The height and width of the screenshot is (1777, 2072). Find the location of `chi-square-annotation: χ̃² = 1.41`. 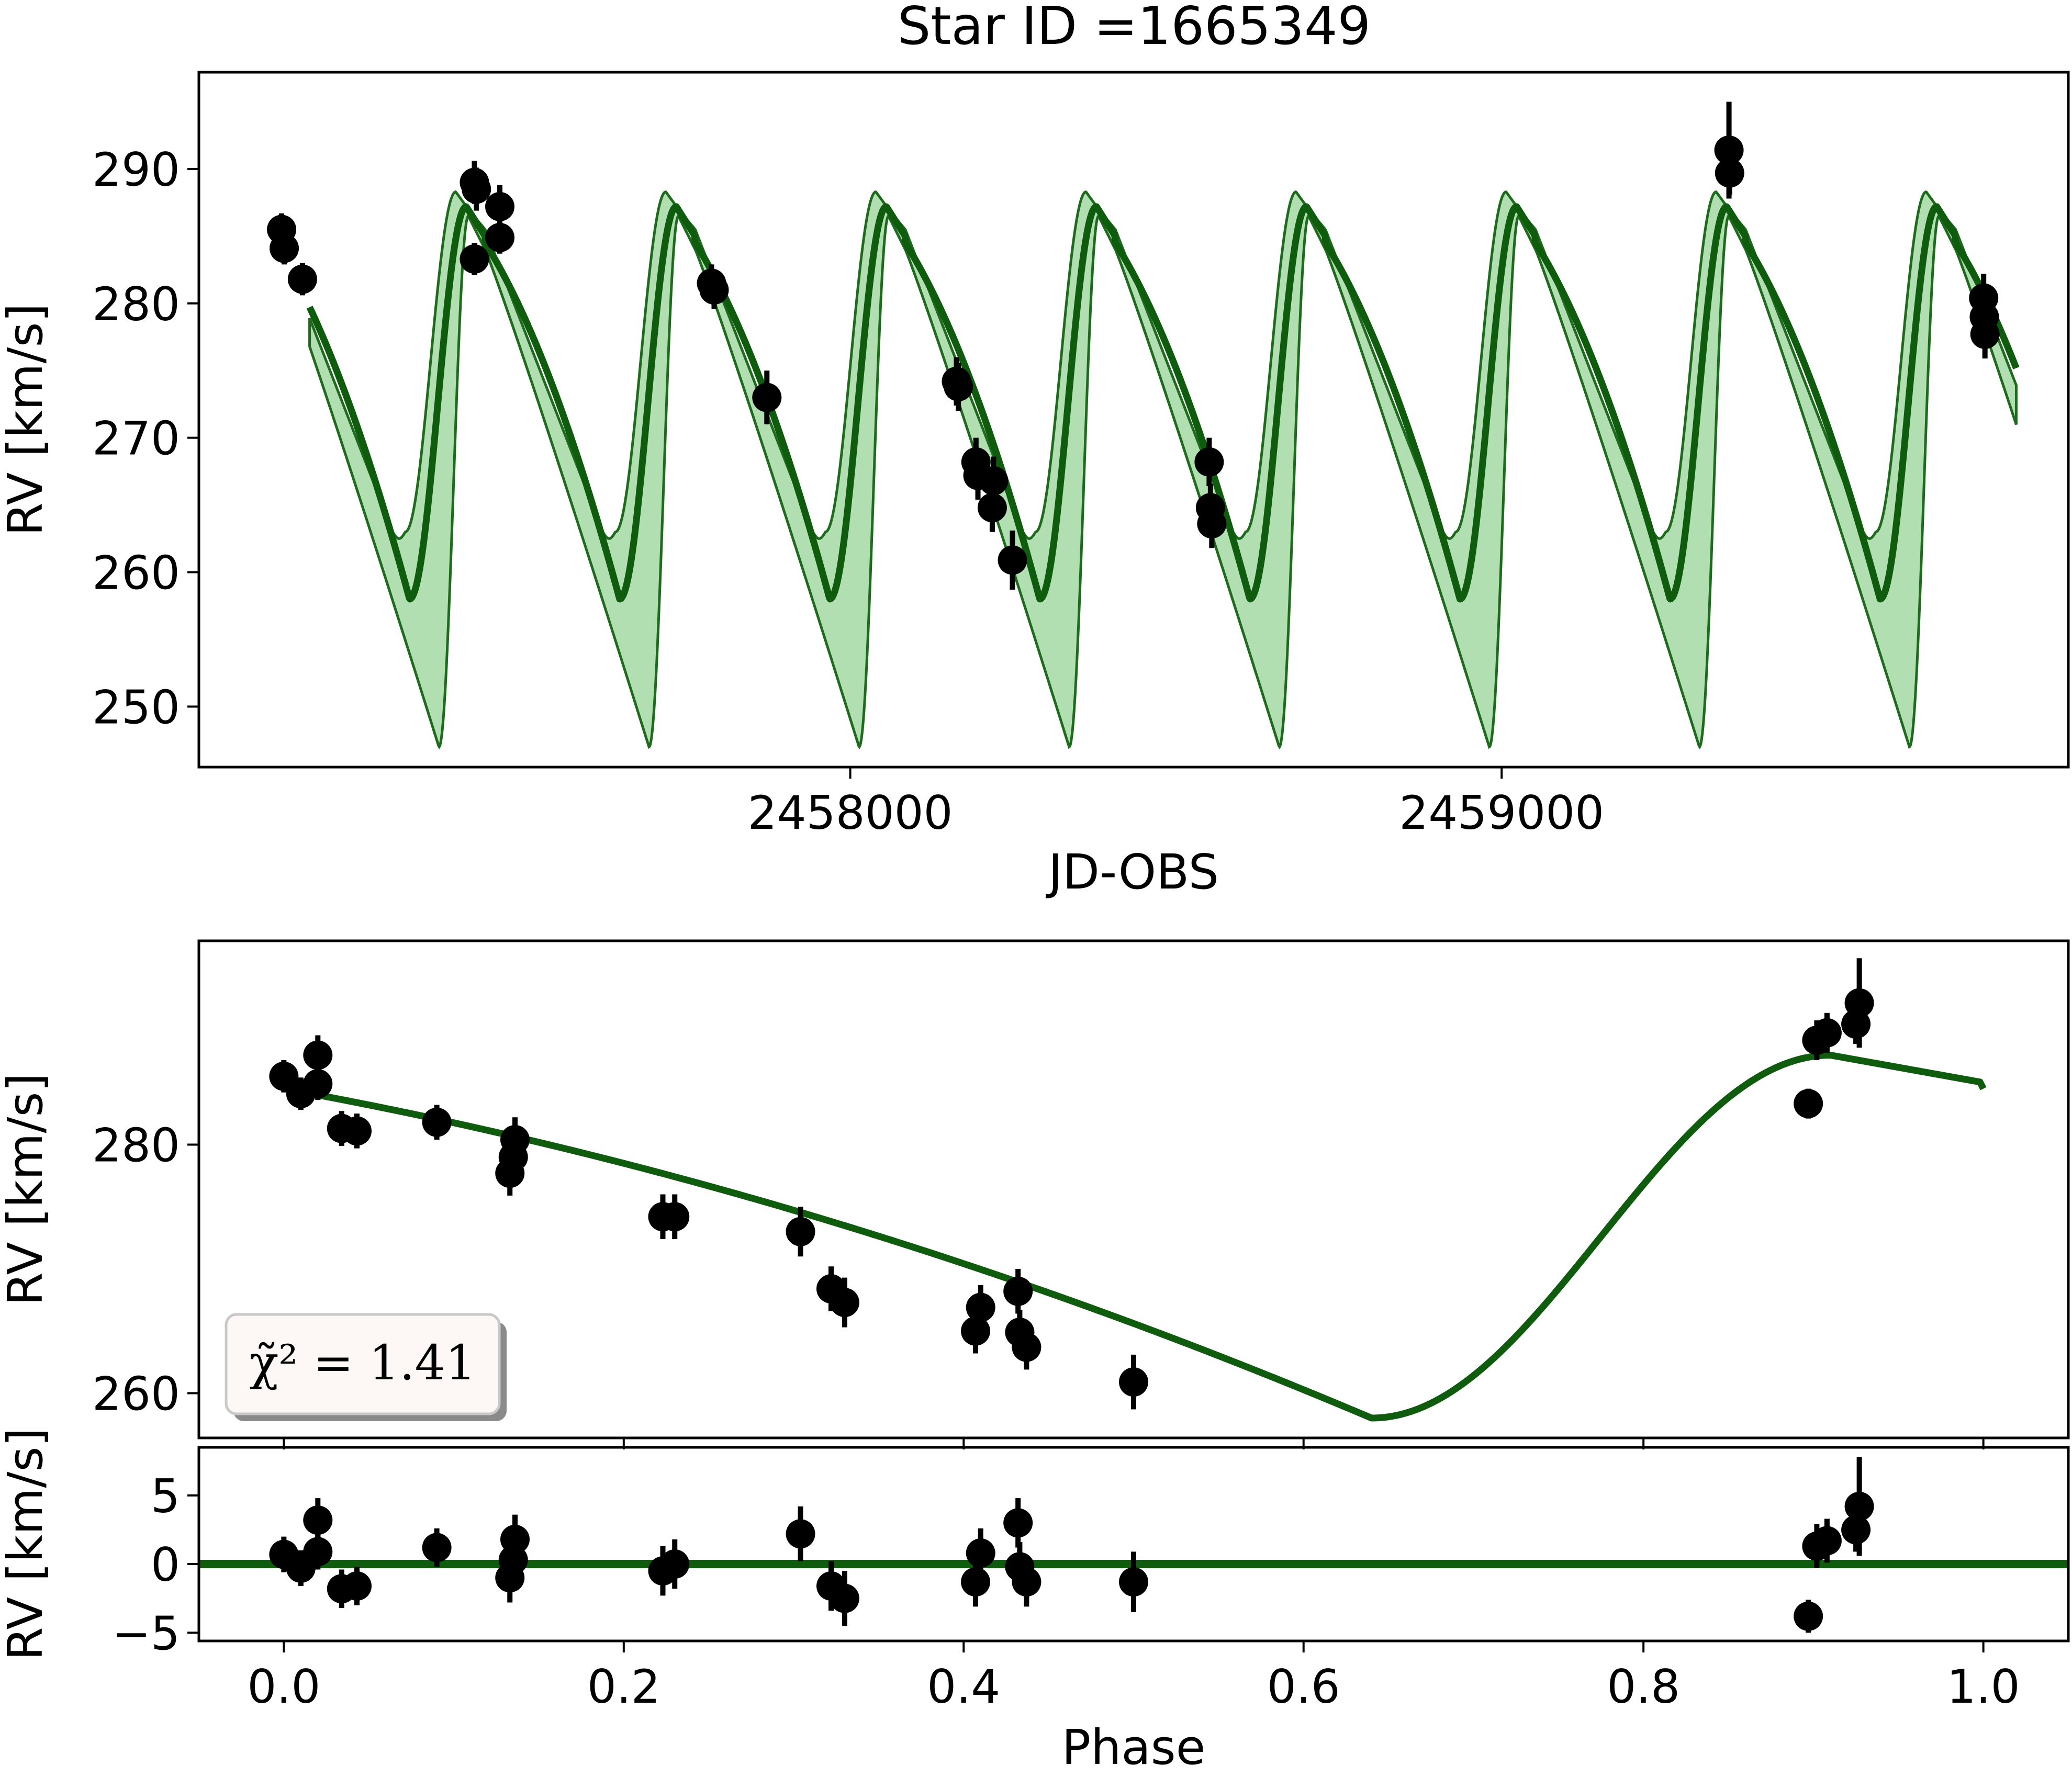

chi-square-annotation: χ̃² = 1.41 is located at coordinates (362, 1363).